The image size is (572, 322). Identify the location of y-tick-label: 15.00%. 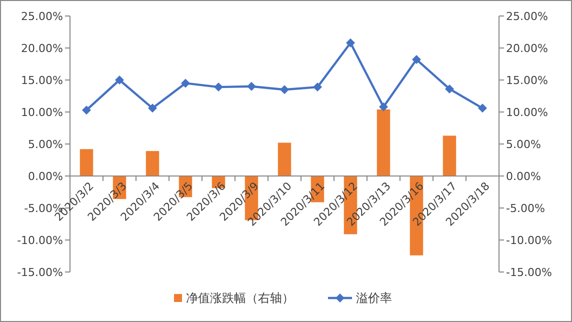
(42, 80).